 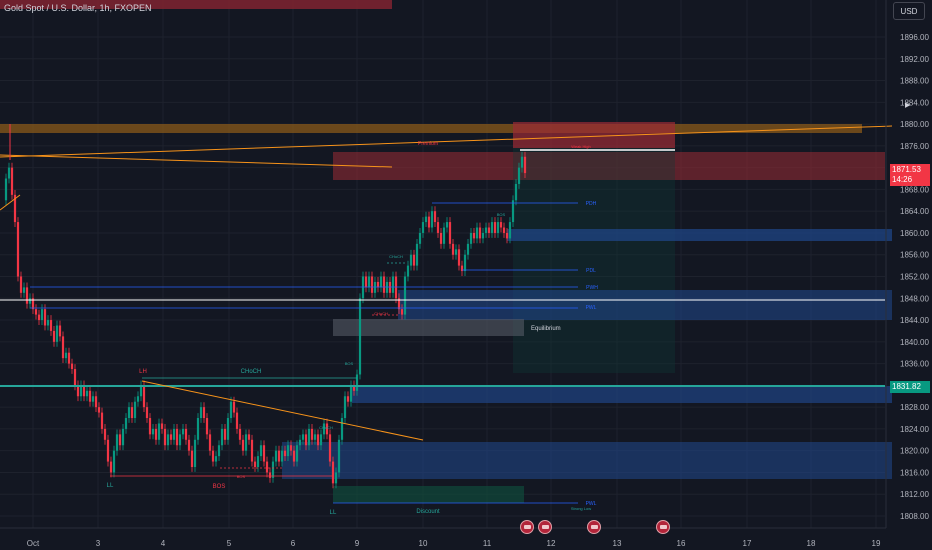 I want to click on time-tick-label: 12, so click(x=551, y=543).